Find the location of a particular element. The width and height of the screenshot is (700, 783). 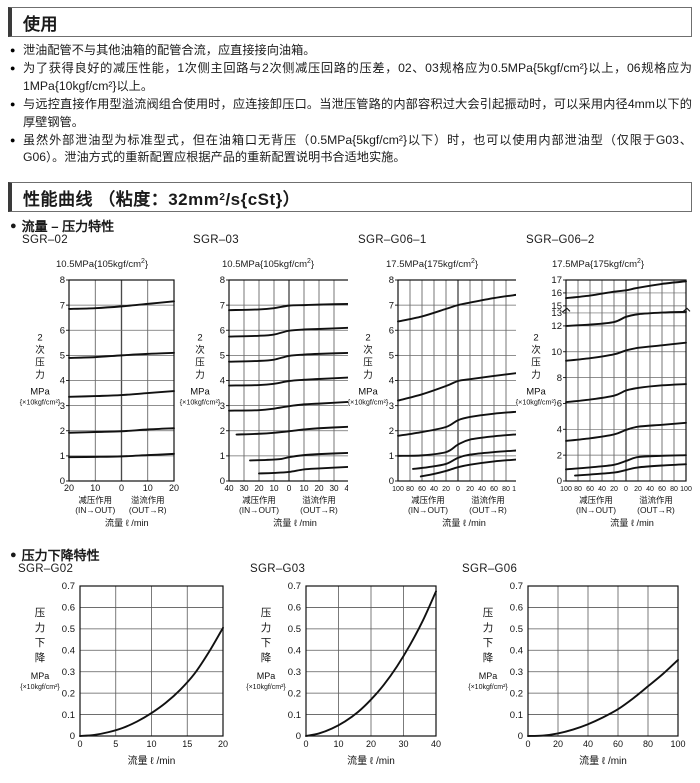

caption-sup: 2 is located at coordinates (639, 261).